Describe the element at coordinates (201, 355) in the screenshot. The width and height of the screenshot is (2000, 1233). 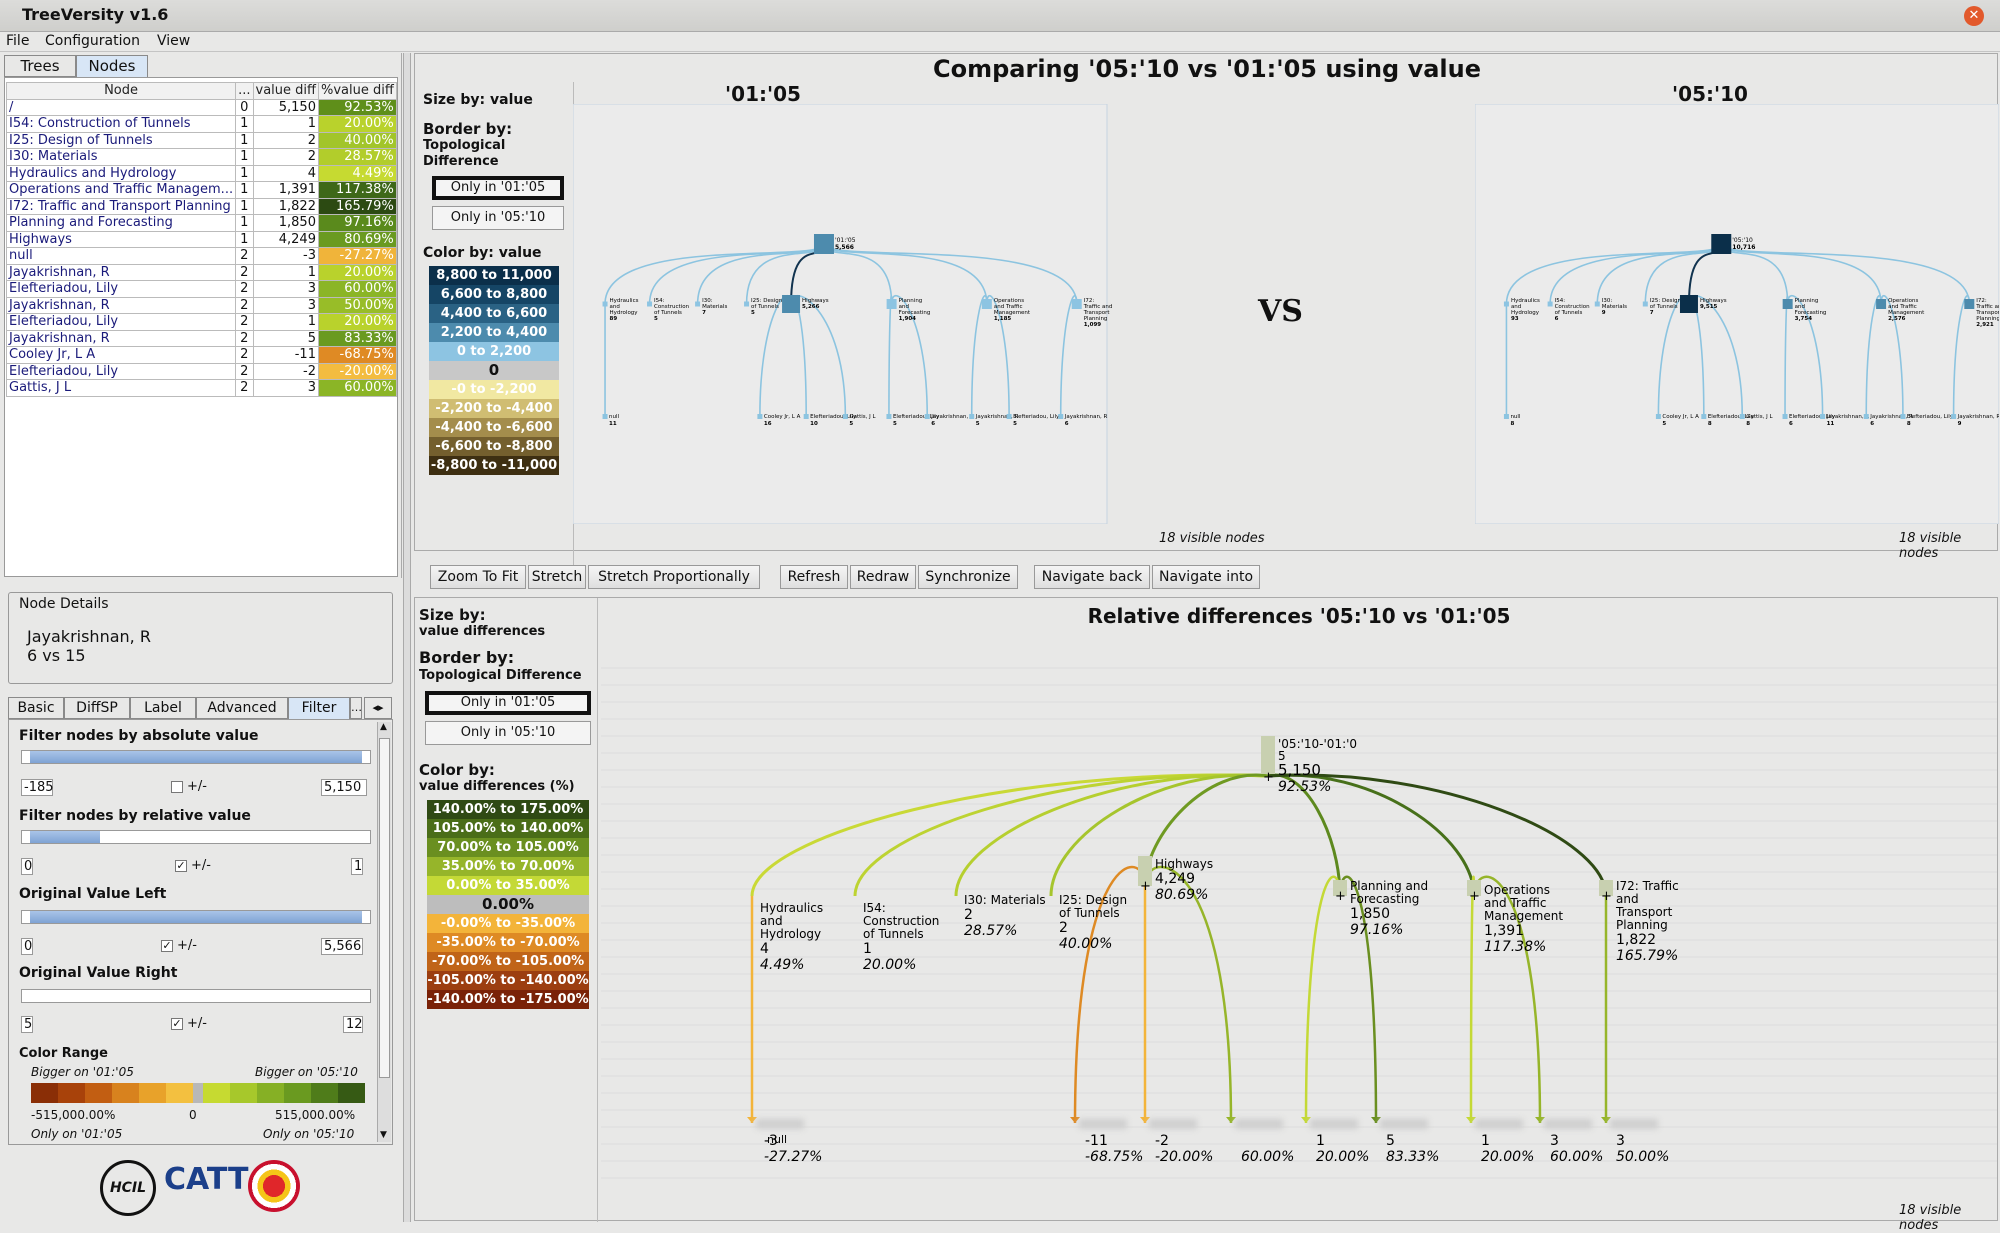
I see `table-row: Cooley Jr, L A 2 -11 -68.75%` at that location.